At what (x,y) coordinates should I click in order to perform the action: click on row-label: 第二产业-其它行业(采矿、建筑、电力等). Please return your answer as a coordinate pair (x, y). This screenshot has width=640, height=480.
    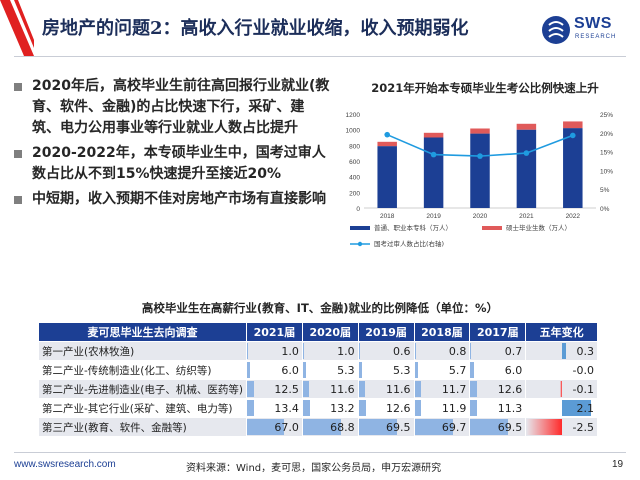
    Looking at the image, I should click on (142, 408).